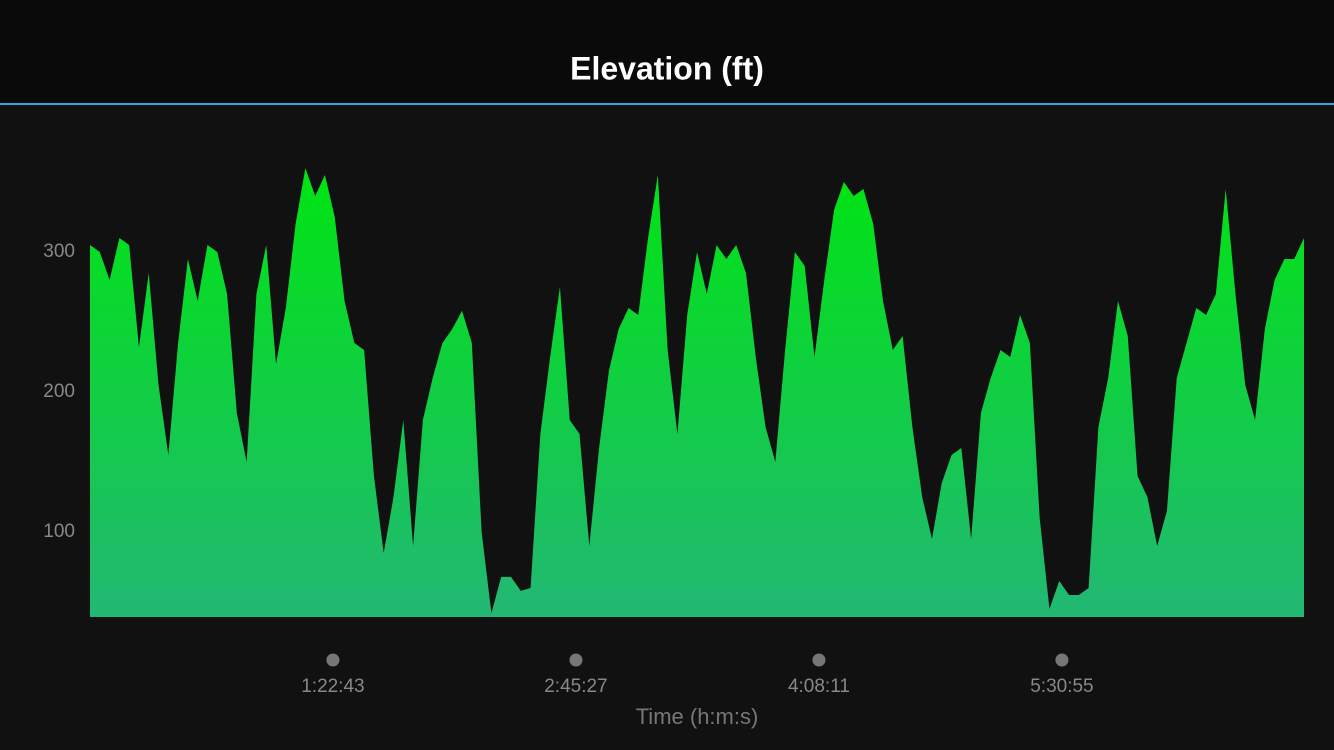  What do you see at coordinates (697, 716) in the screenshot?
I see `x-axis-label: Time (h:m:s)` at bounding box center [697, 716].